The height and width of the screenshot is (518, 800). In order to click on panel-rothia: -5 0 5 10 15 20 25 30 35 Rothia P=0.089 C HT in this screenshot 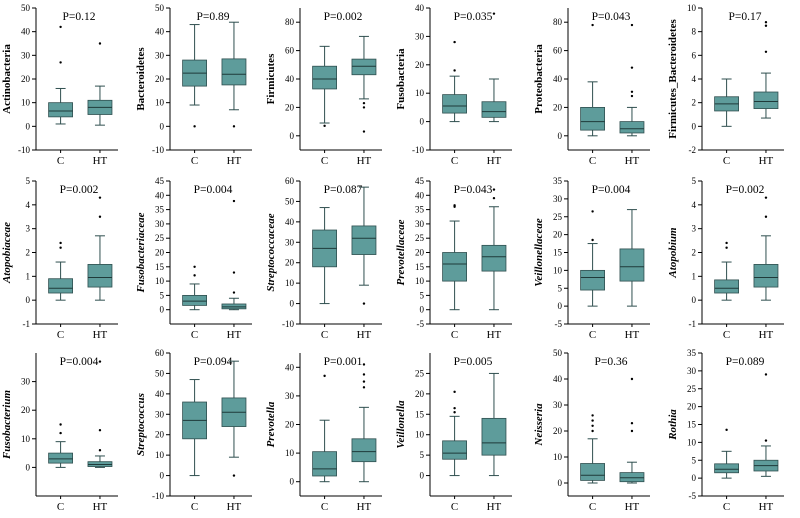, I will do `click(725, 430)`.